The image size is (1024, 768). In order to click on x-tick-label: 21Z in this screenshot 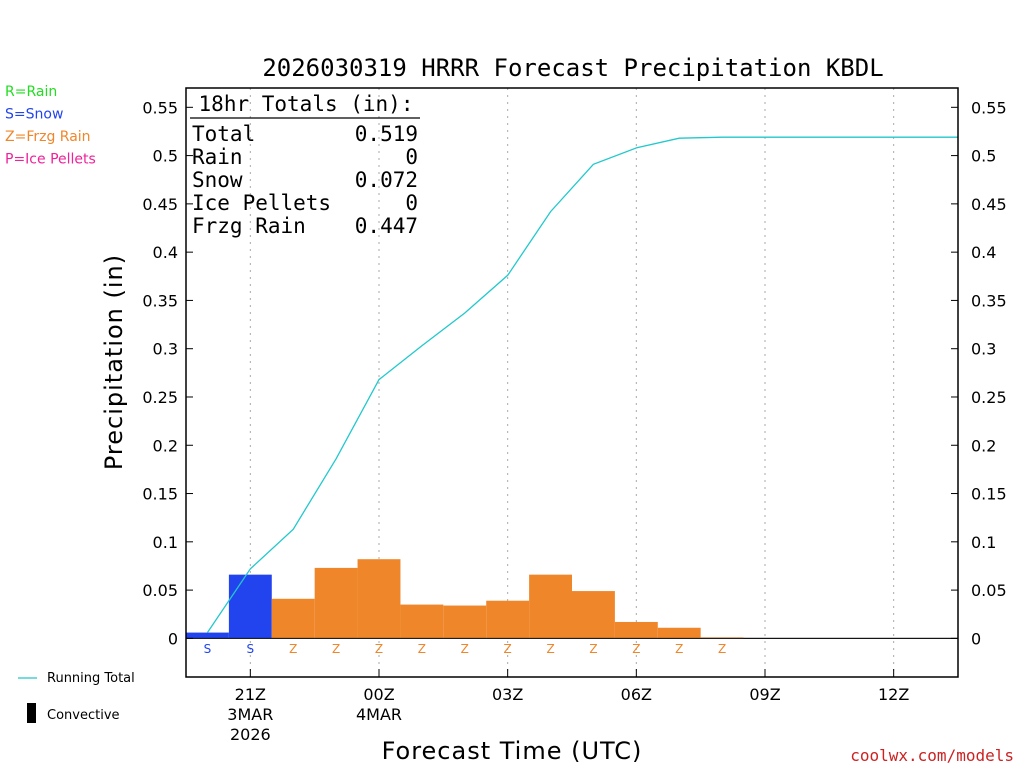, I will do `click(250, 694)`.